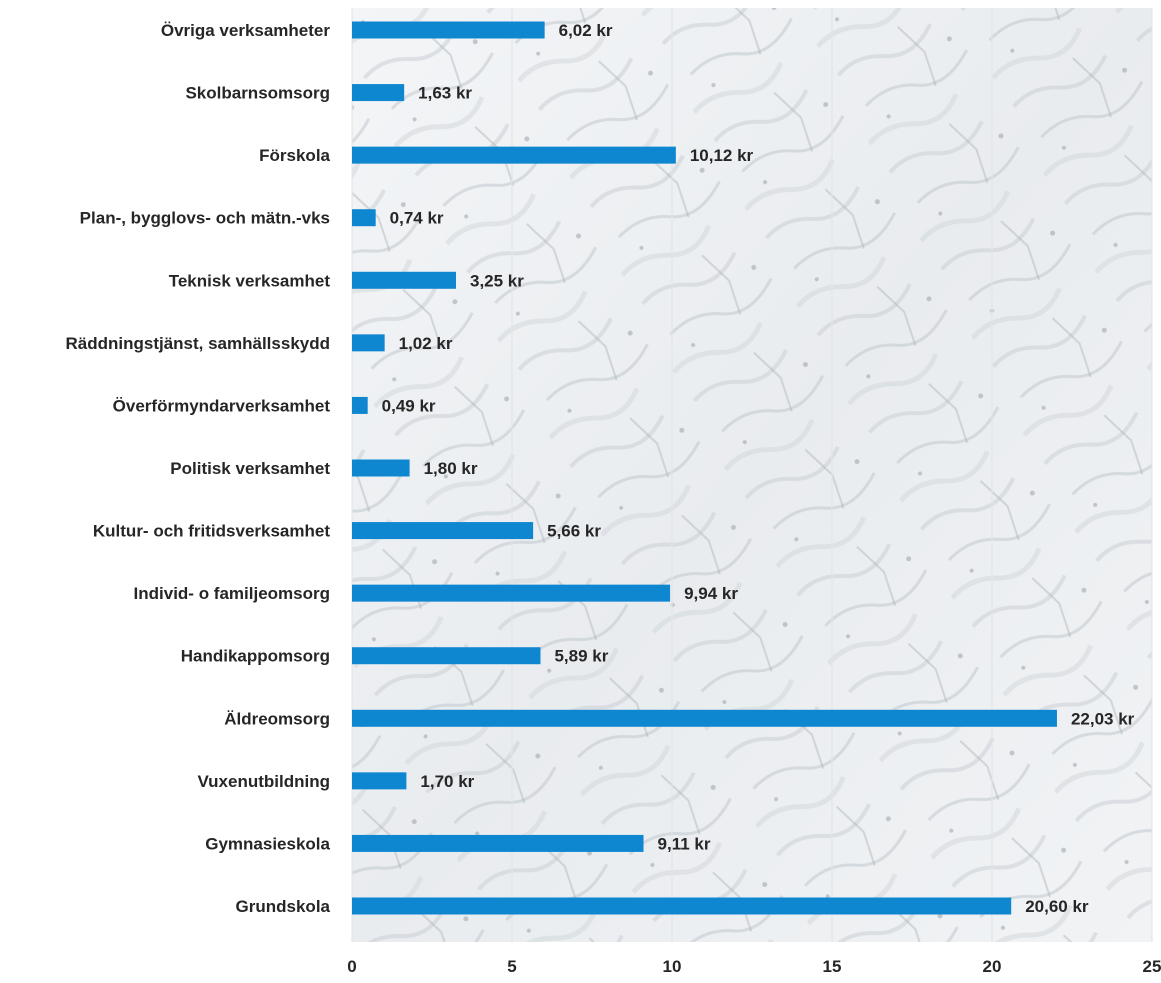 Image resolution: width=1161 pixels, height=983 pixels. What do you see at coordinates (1103, 718) in the screenshot?
I see `value-label-11: 22,03 kr` at bounding box center [1103, 718].